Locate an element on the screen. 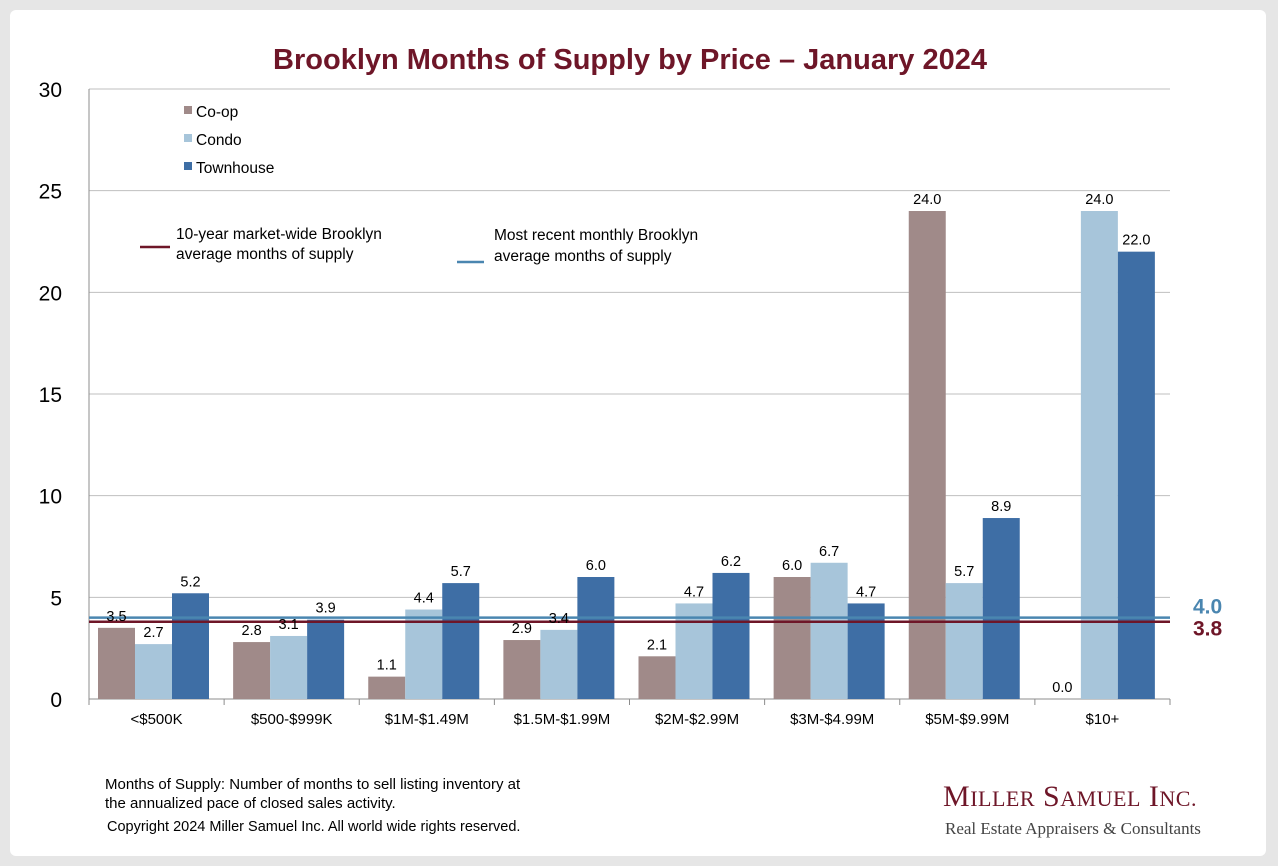 This screenshot has height=866, width=1278. legend-swatch-coop is located at coordinates (188, 110).